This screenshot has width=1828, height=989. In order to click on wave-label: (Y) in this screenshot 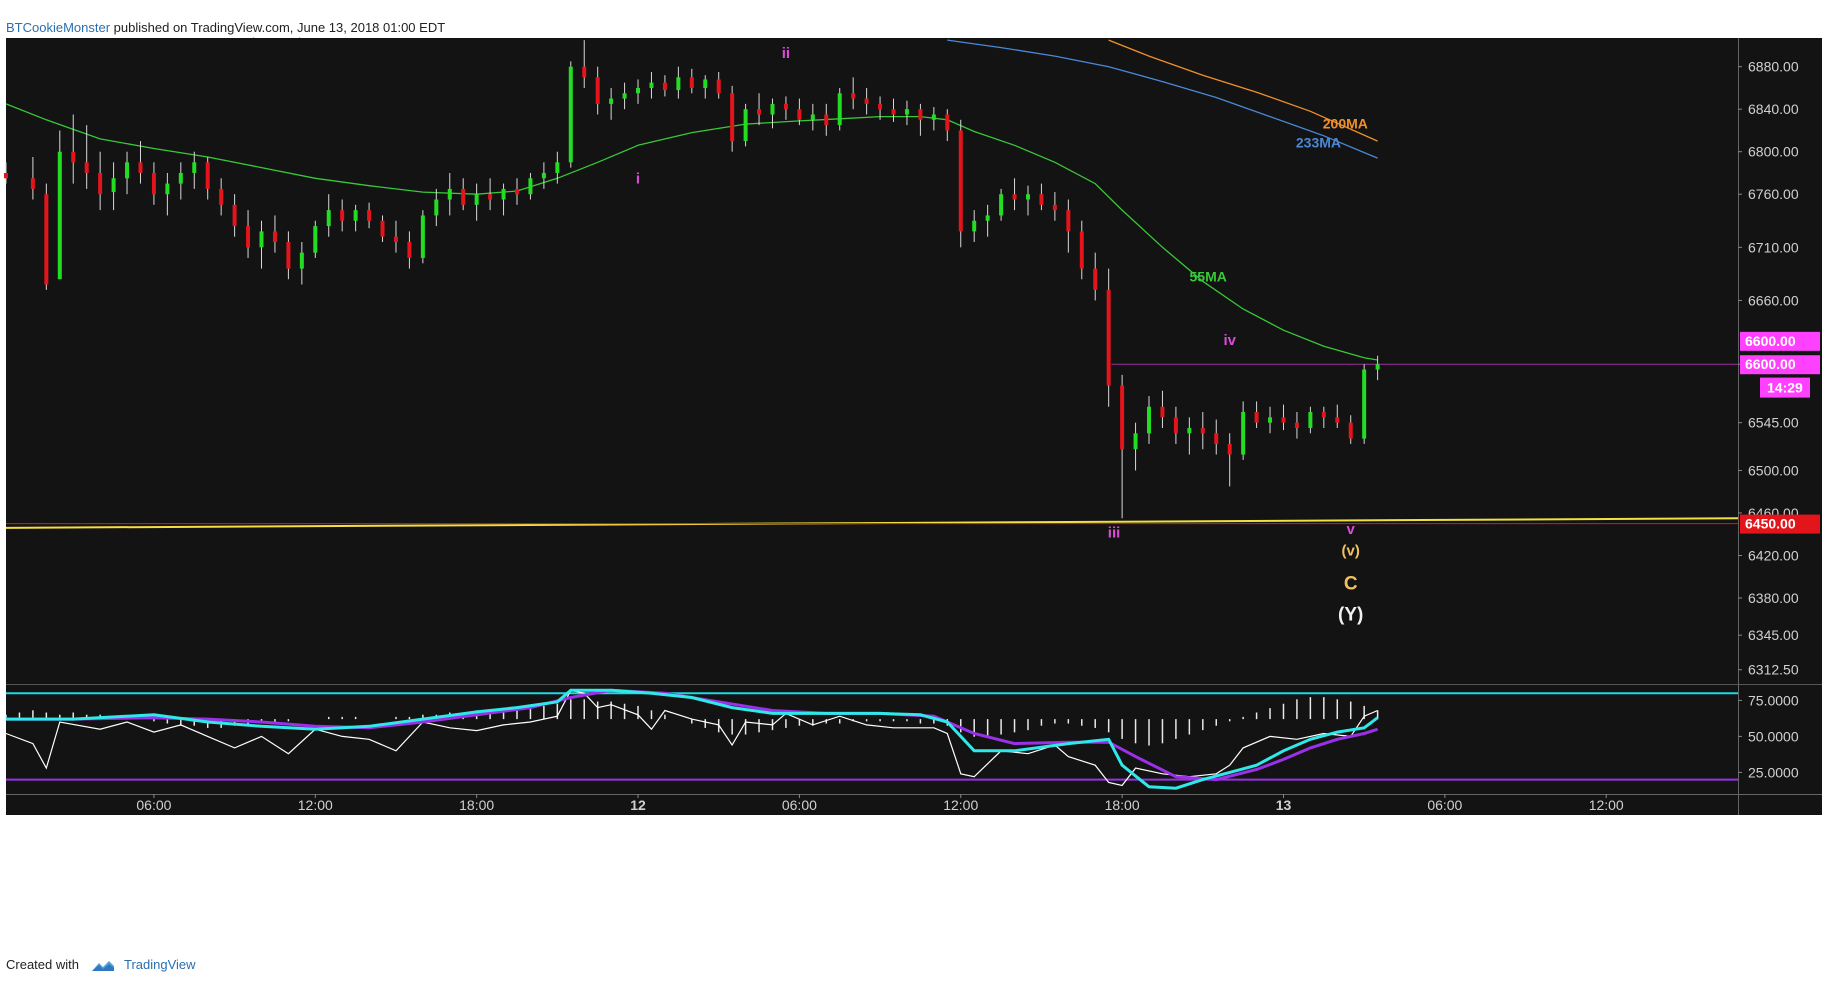, I will do `click(1350, 614)`.